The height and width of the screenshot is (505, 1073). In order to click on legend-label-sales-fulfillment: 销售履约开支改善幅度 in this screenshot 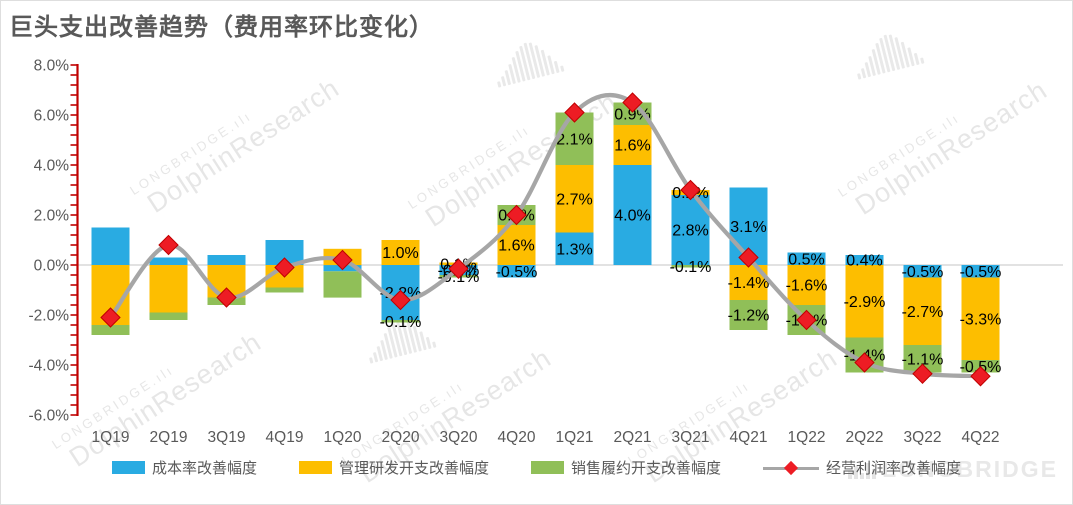, I will do `click(646, 468)`.